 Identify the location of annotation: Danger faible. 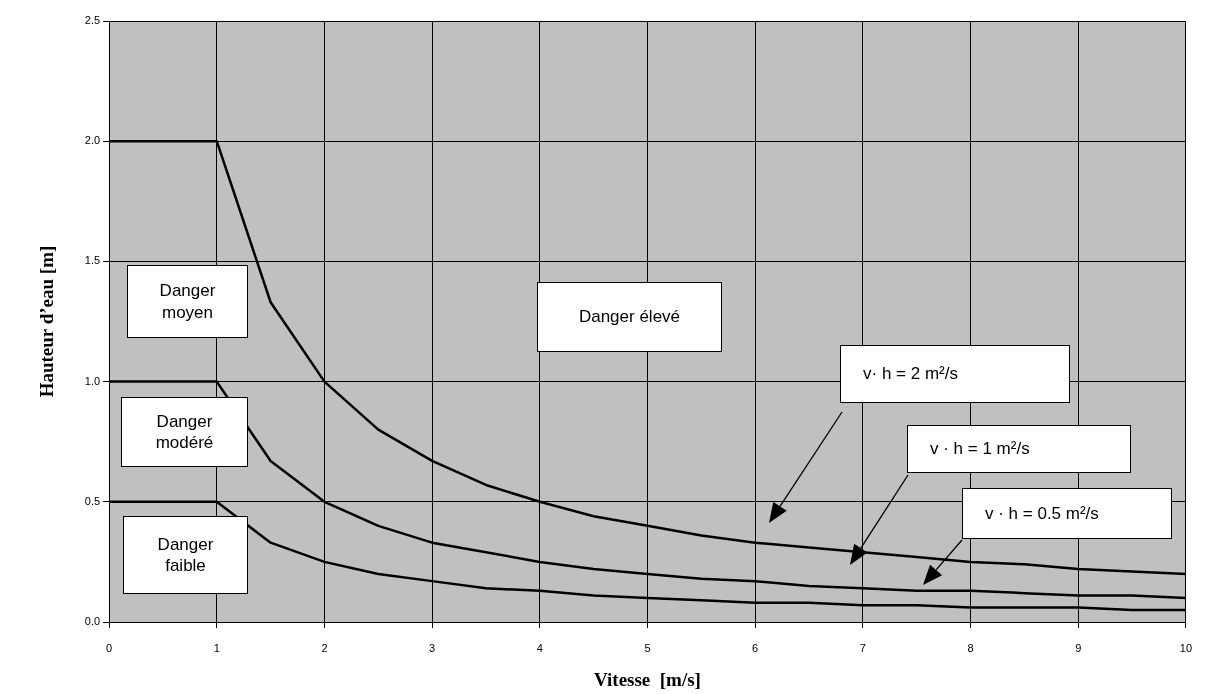
(185, 555).